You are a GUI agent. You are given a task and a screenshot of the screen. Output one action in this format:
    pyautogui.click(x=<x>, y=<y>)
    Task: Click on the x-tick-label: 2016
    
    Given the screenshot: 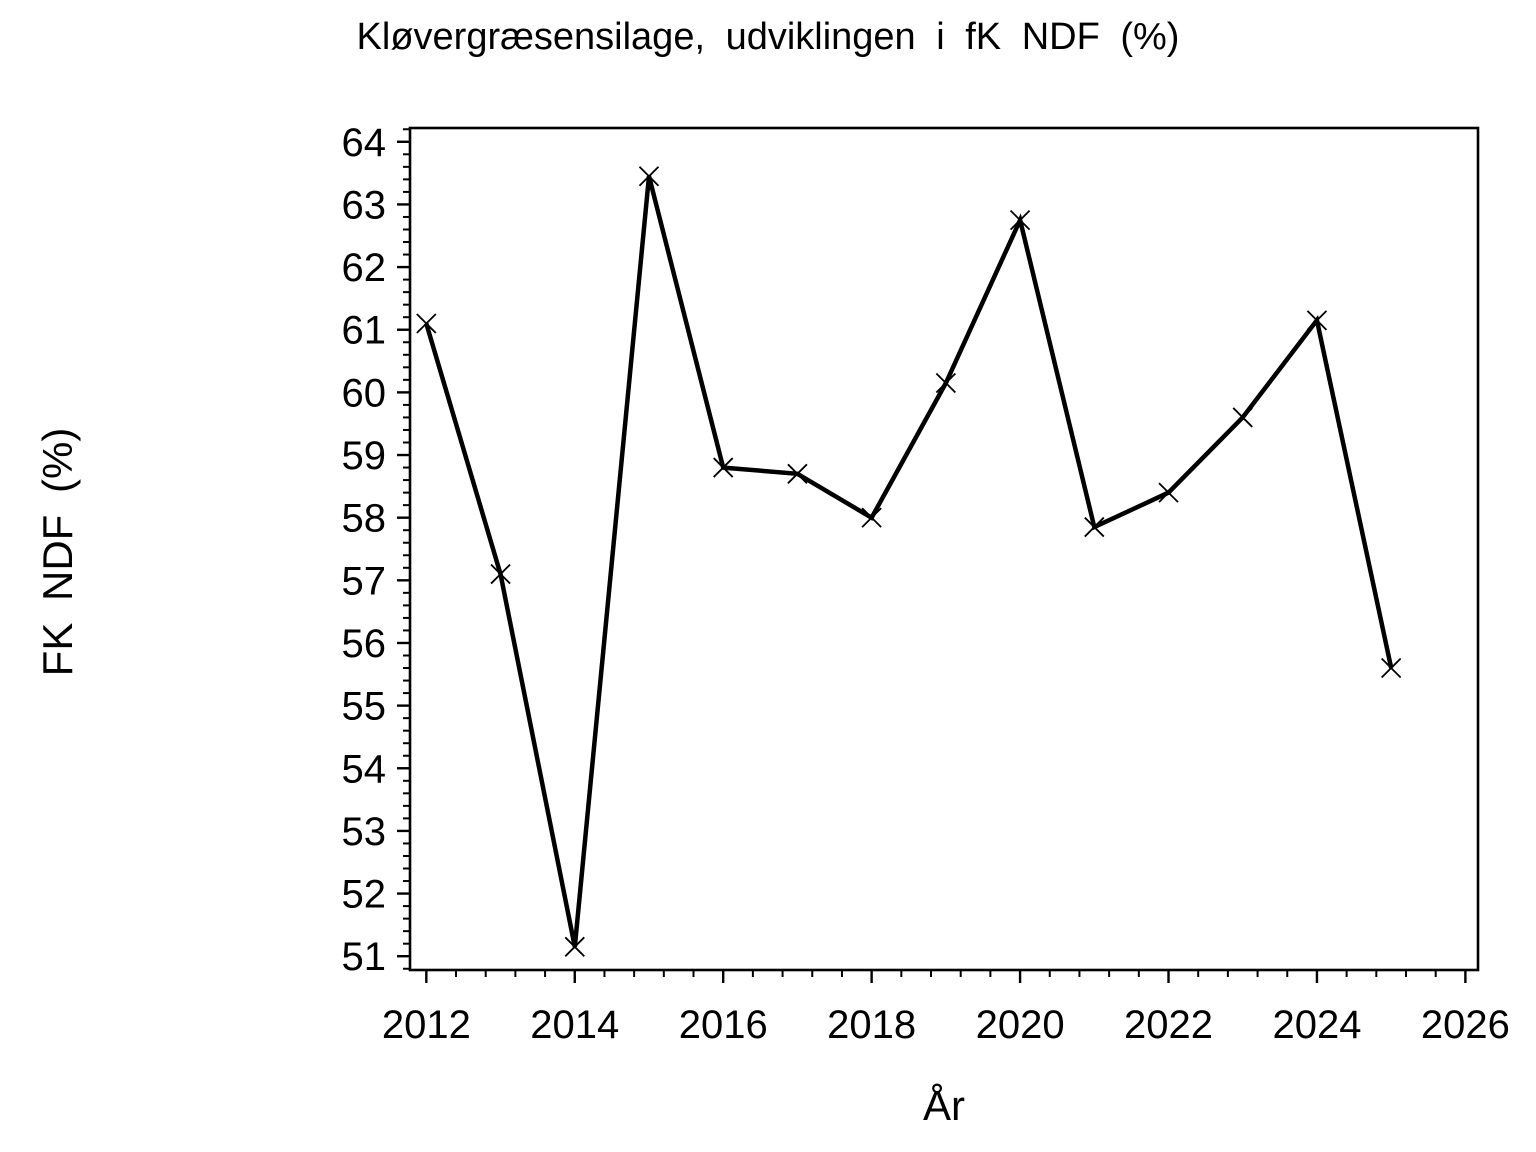 What is the action you would take?
    pyautogui.click(x=723, y=1025)
    